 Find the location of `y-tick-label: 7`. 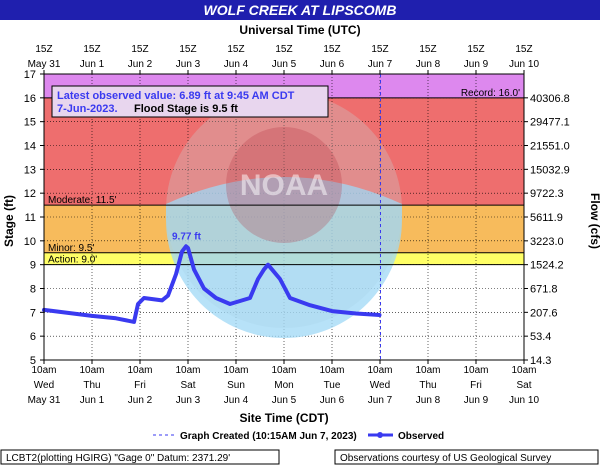

y-tick-label: 7 is located at coordinates (33, 313).